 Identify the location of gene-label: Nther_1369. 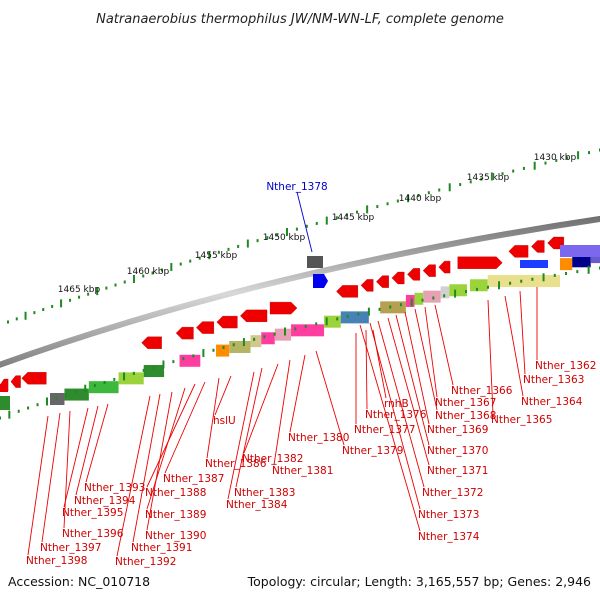
(457, 430).